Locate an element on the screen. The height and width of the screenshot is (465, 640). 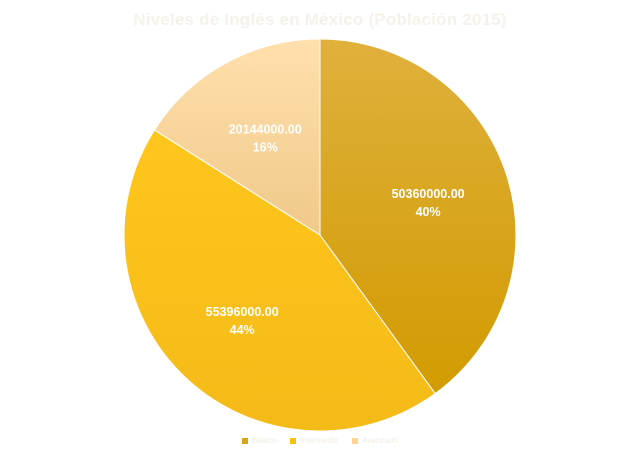
legend-item-3: Avanzado is located at coordinates (375, 440).